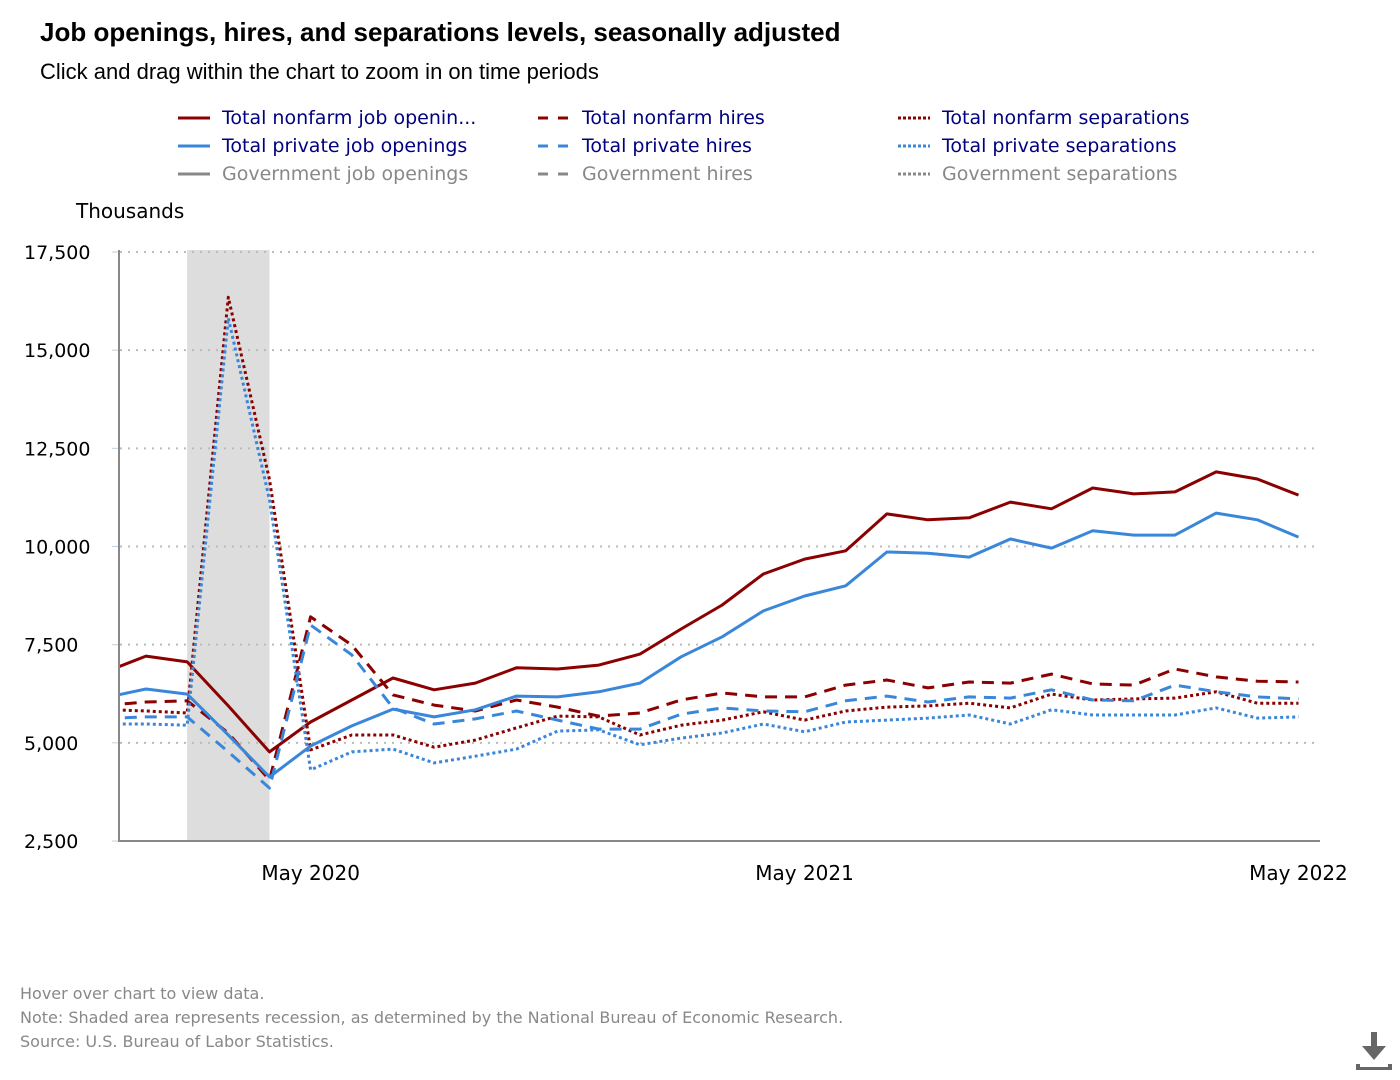 The width and height of the screenshot is (1400, 1080). Describe the element at coordinates (702, 706) in the screenshot. I see `series-line-total-private-hires` at that location.